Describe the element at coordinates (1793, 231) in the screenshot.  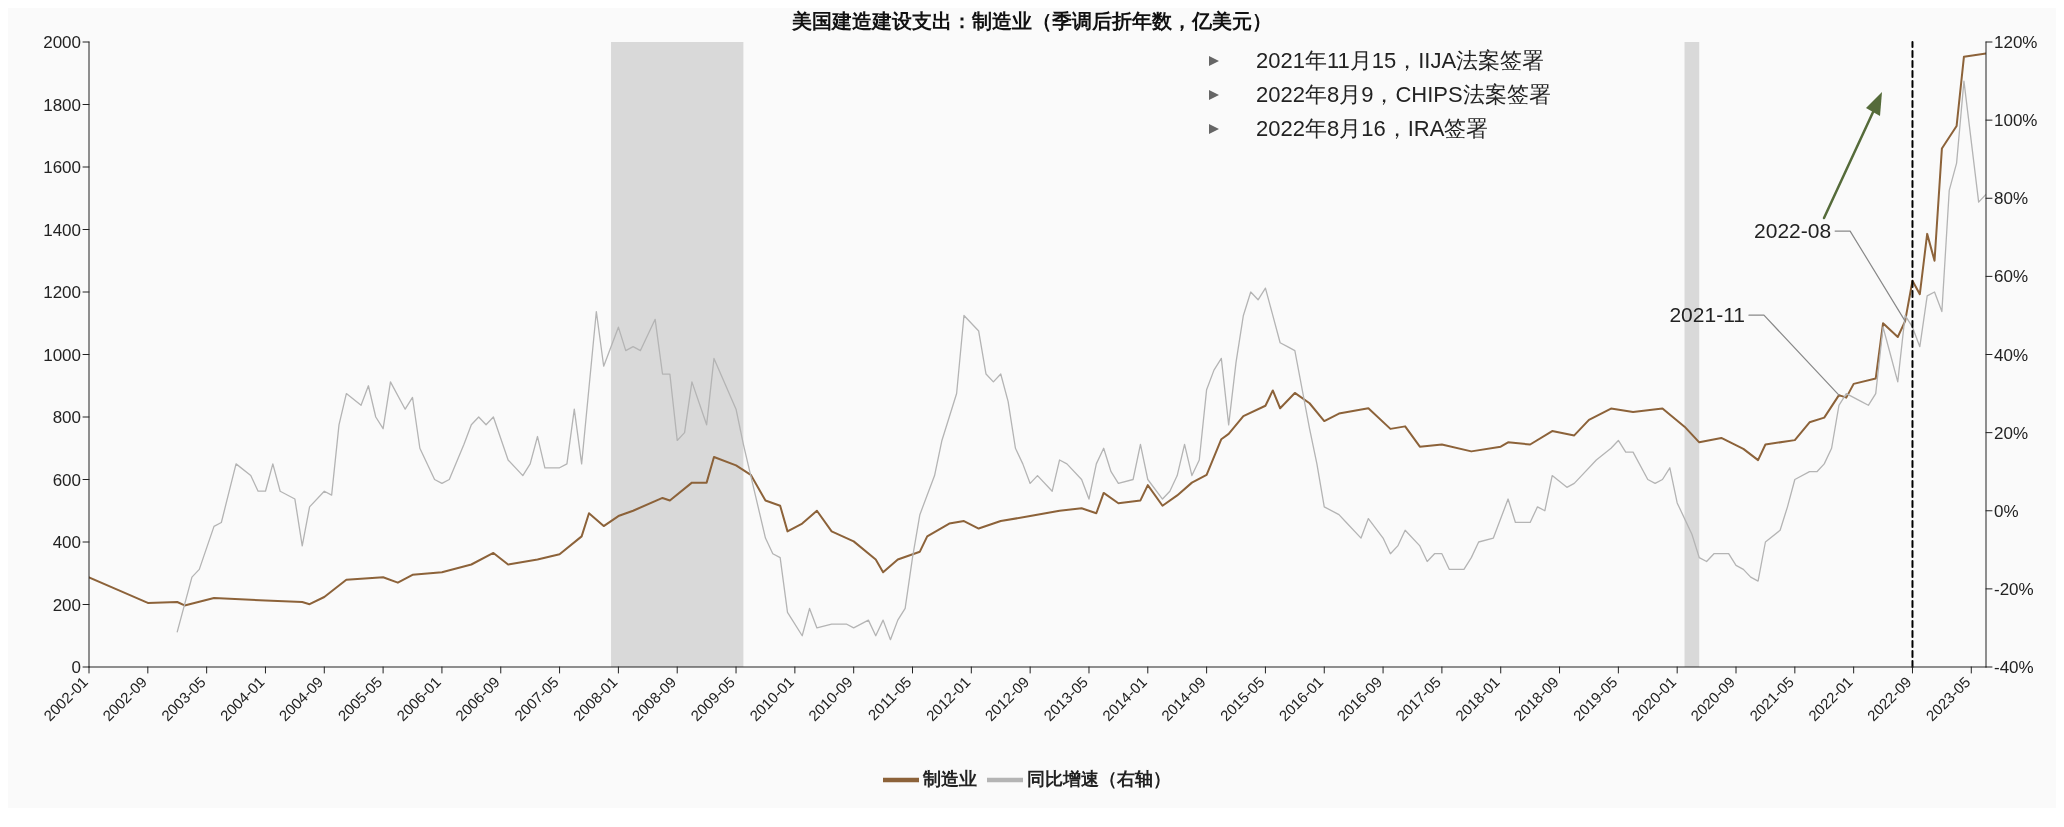
I see `annotation: 2022-08` at that location.